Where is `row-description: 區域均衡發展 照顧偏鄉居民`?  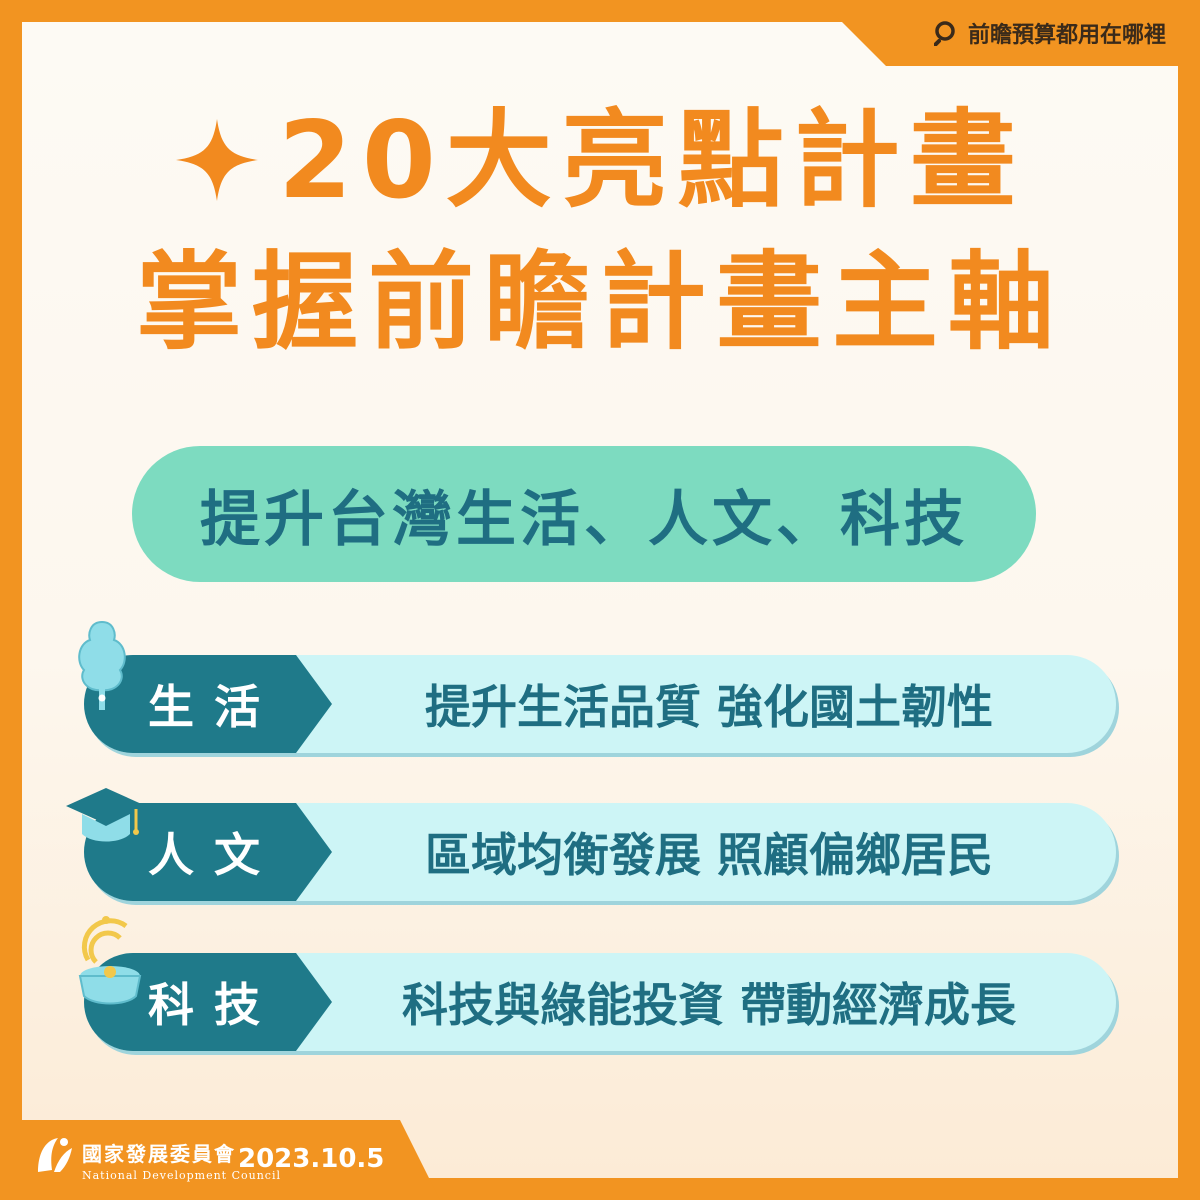
row-description: 區域均衡發展 照顧偏鄉居民 is located at coordinates (708, 855).